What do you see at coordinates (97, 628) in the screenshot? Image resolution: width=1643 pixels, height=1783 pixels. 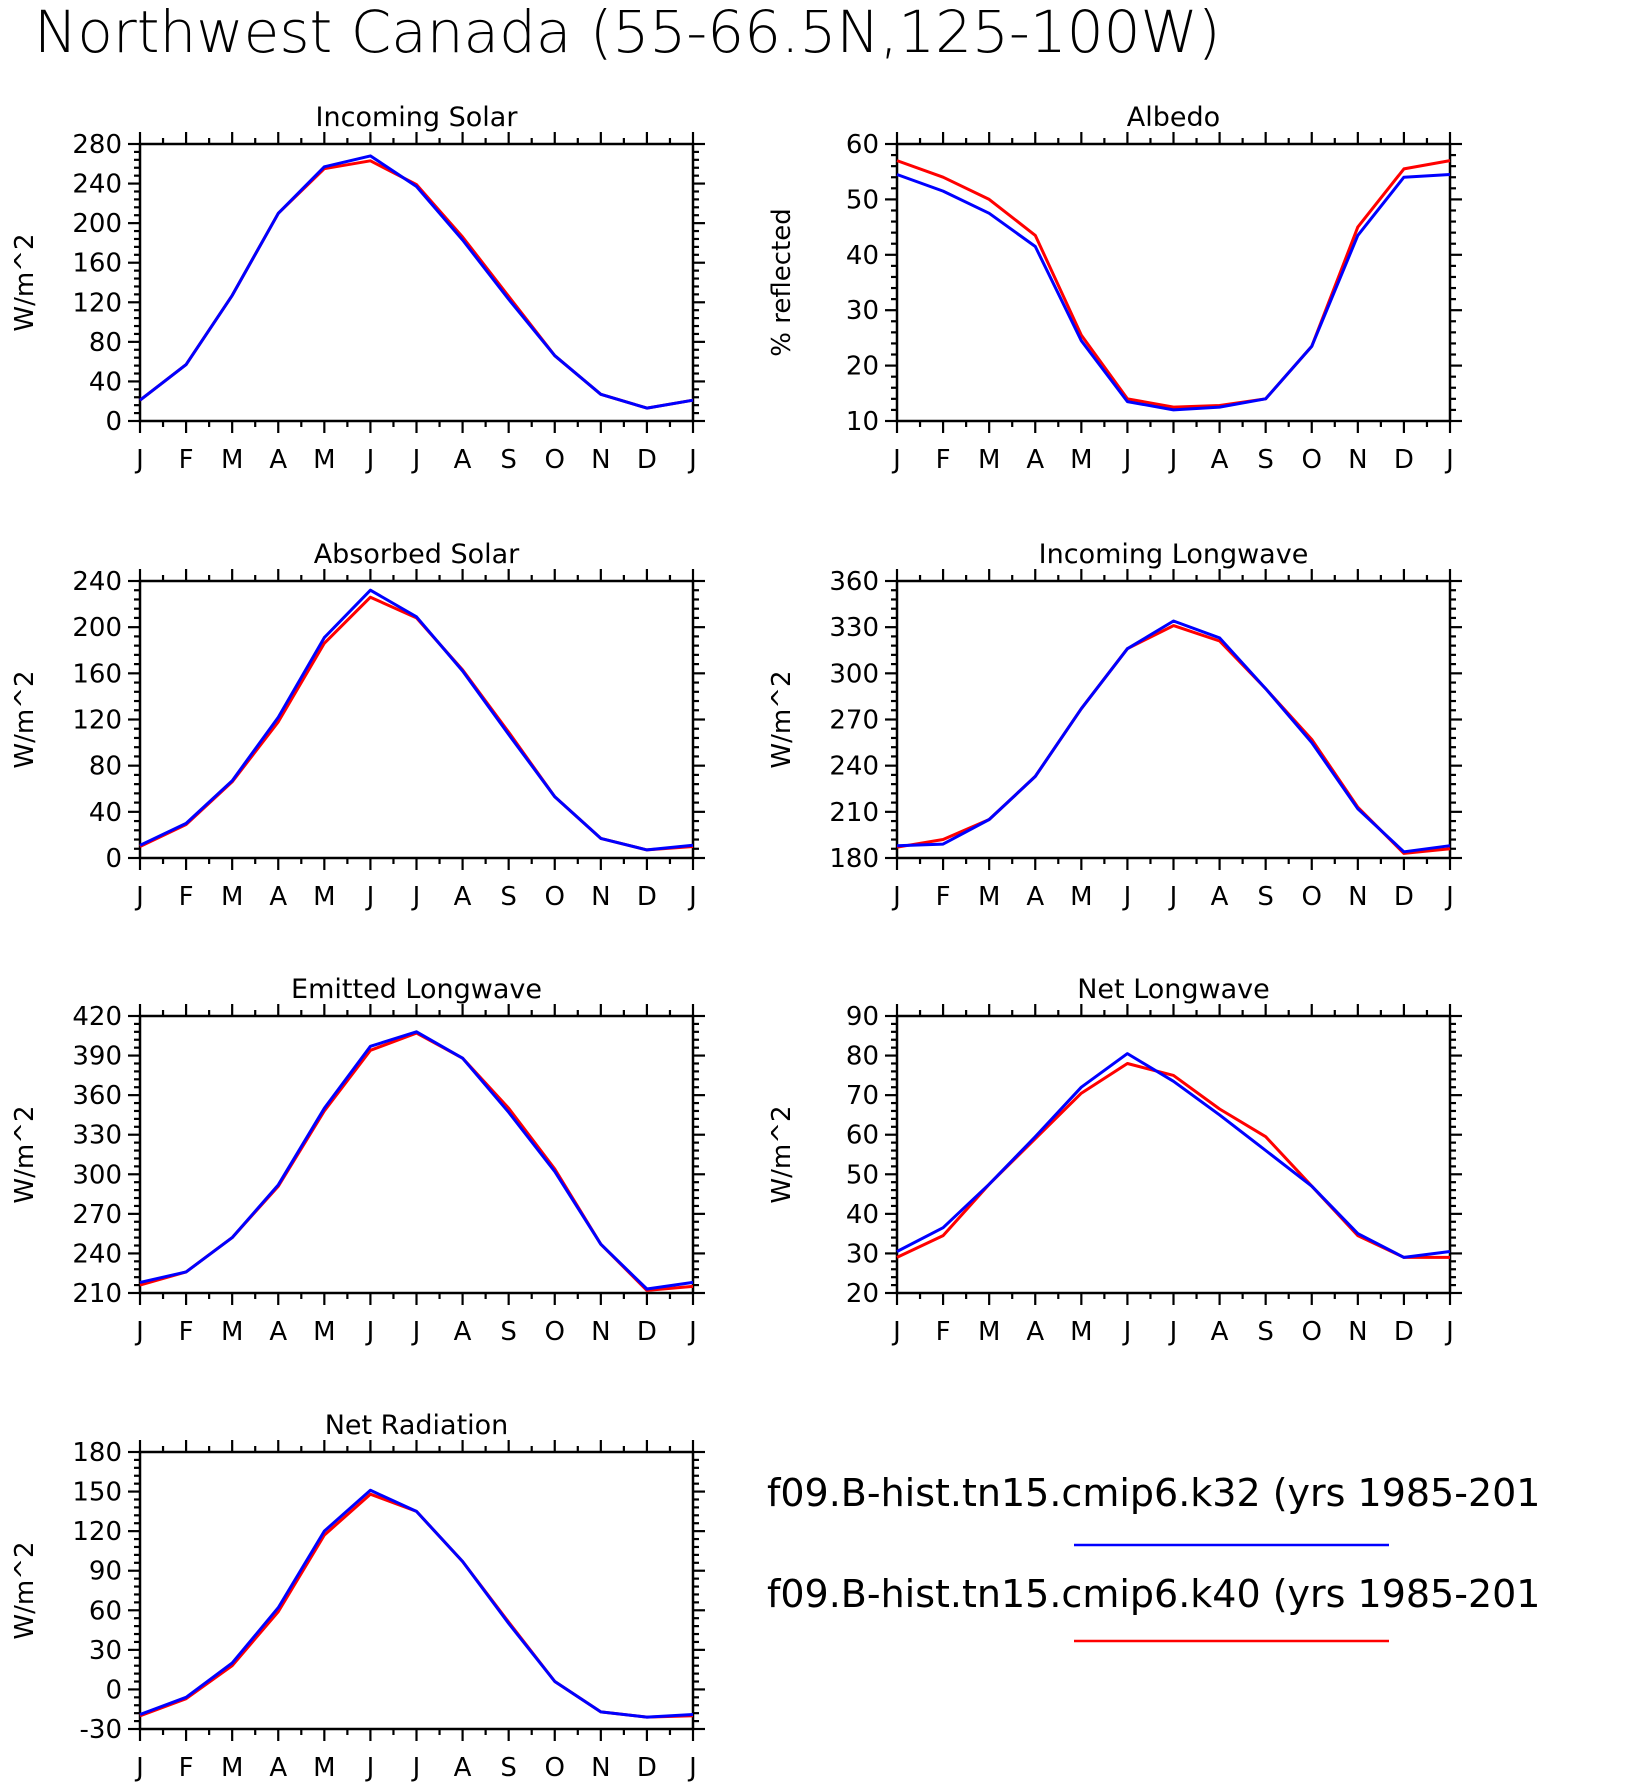 I see `y-tick-label: 200` at bounding box center [97, 628].